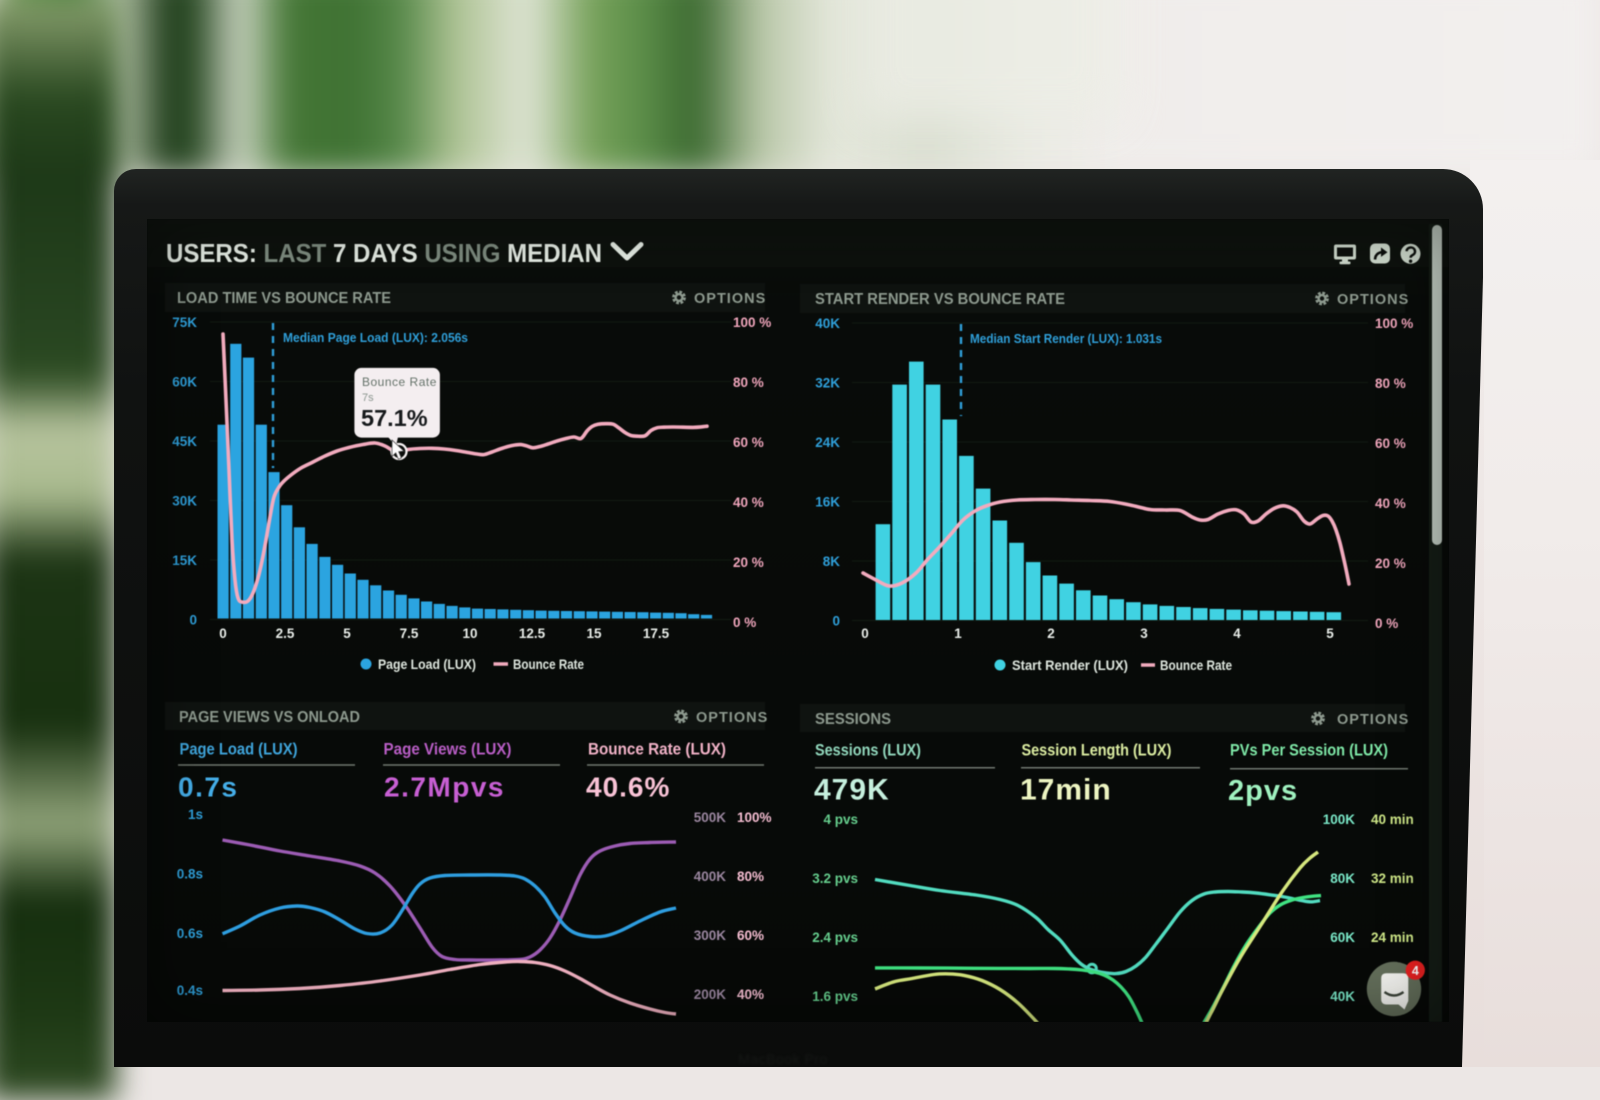  I want to click on svg-text: Bounce Rate (LUX), so click(657, 749).